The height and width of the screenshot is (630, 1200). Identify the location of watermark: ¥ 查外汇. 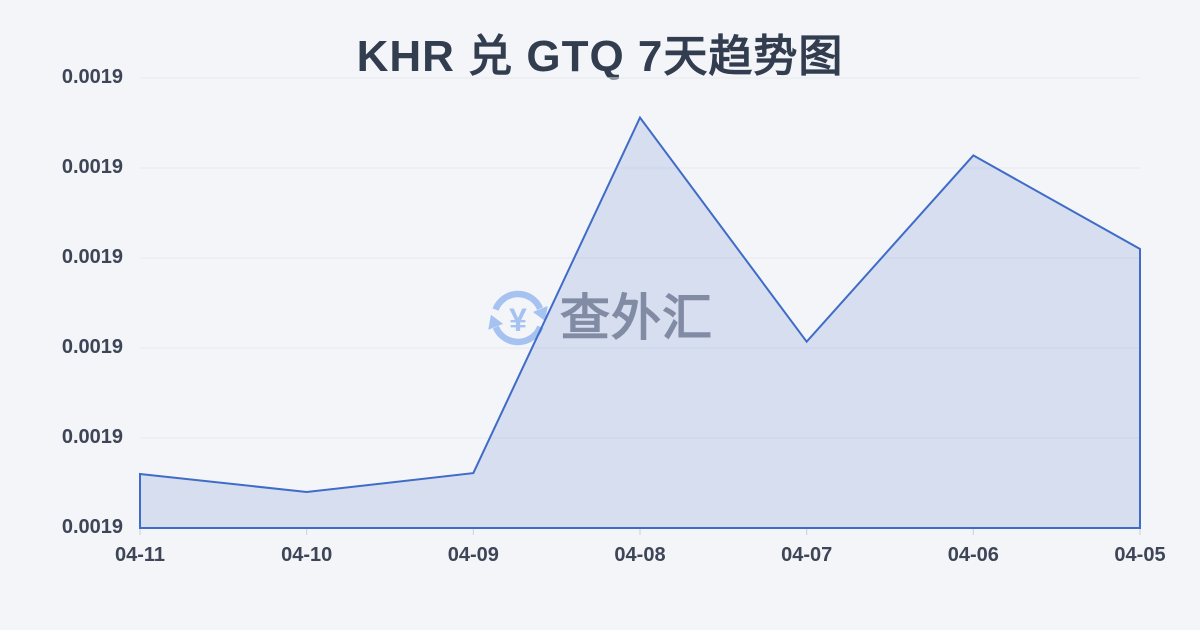
(599, 318).